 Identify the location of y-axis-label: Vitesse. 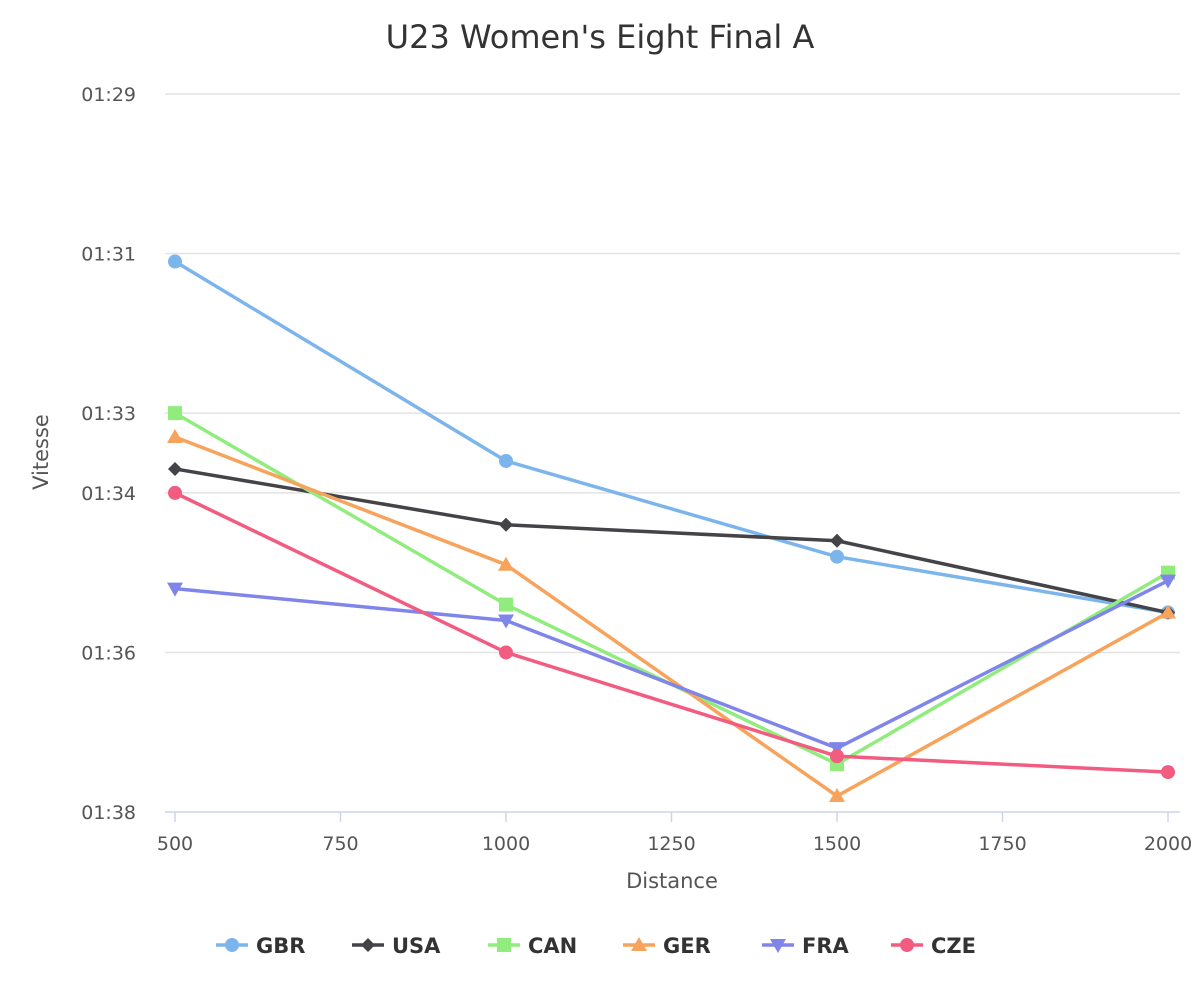
(41, 452).